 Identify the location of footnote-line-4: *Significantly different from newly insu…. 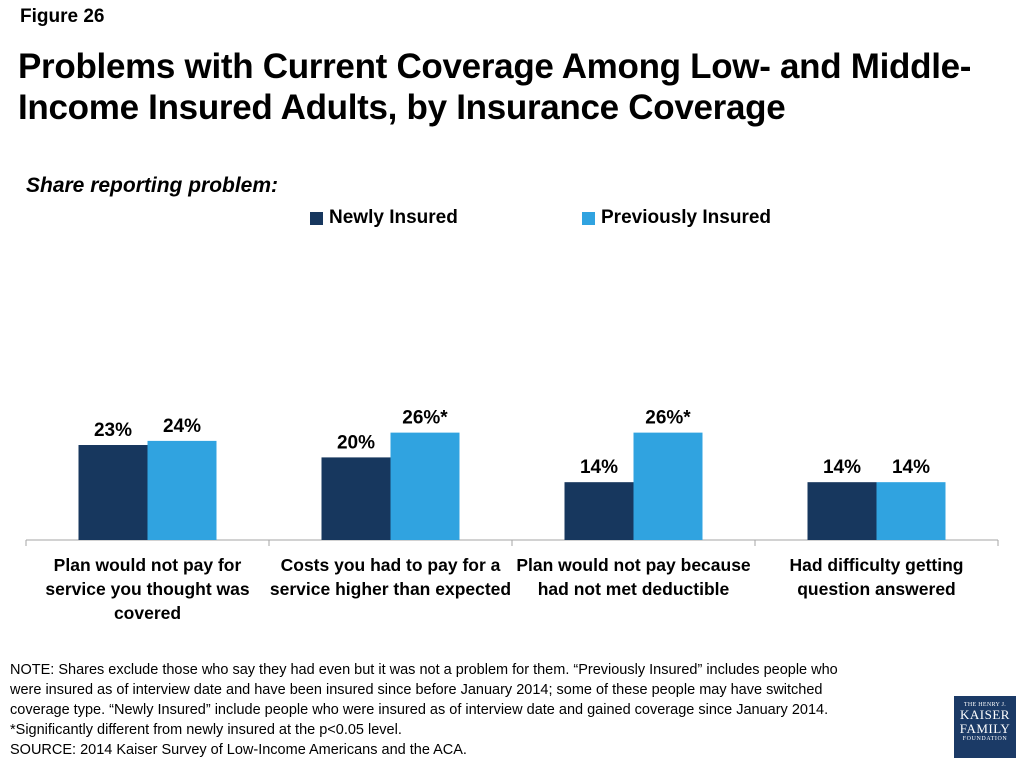
(206, 730).